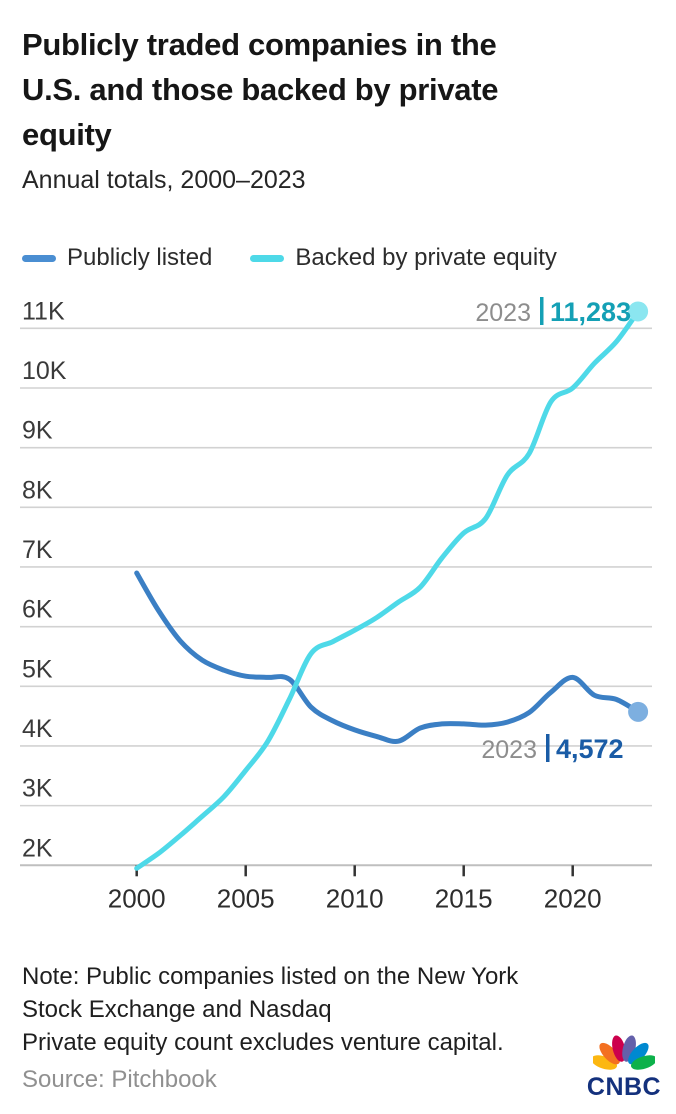 The width and height of the screenshot is (676, 1114). What do you see at coordinates (624, 1087) in the screenshot?
I see `cnbc-wordmark: CNBC` at bounding box center [624, 1087].